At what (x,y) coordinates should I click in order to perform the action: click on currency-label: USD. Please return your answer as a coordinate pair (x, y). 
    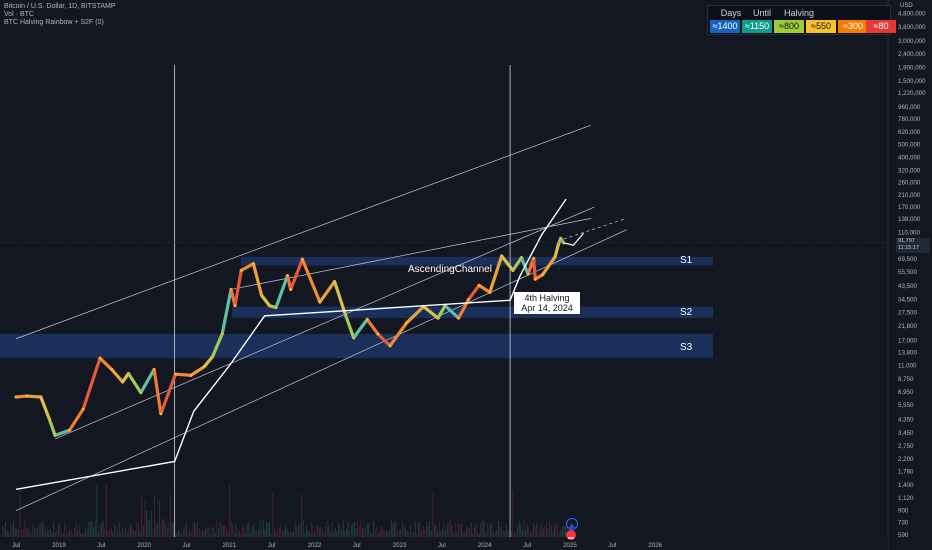
    Looking at the image, I should click on (906, 6).